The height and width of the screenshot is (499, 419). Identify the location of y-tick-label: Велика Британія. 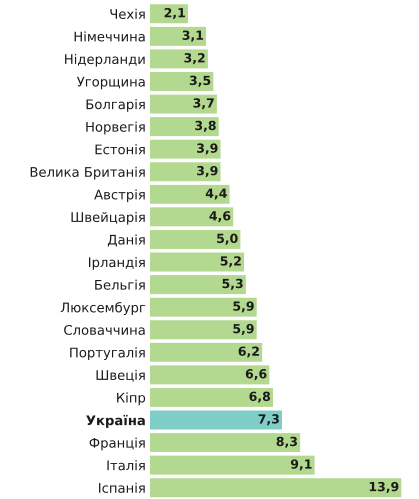
(87, 173).